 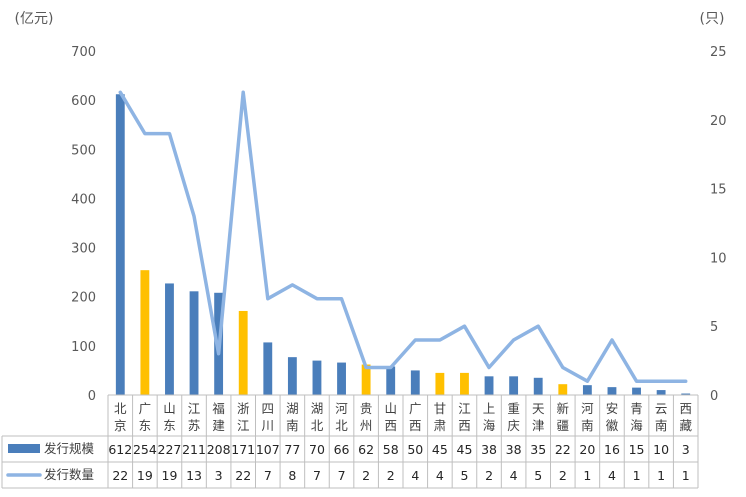 I want to click on table-cell-scale: 254, so click(x=145, y=449).